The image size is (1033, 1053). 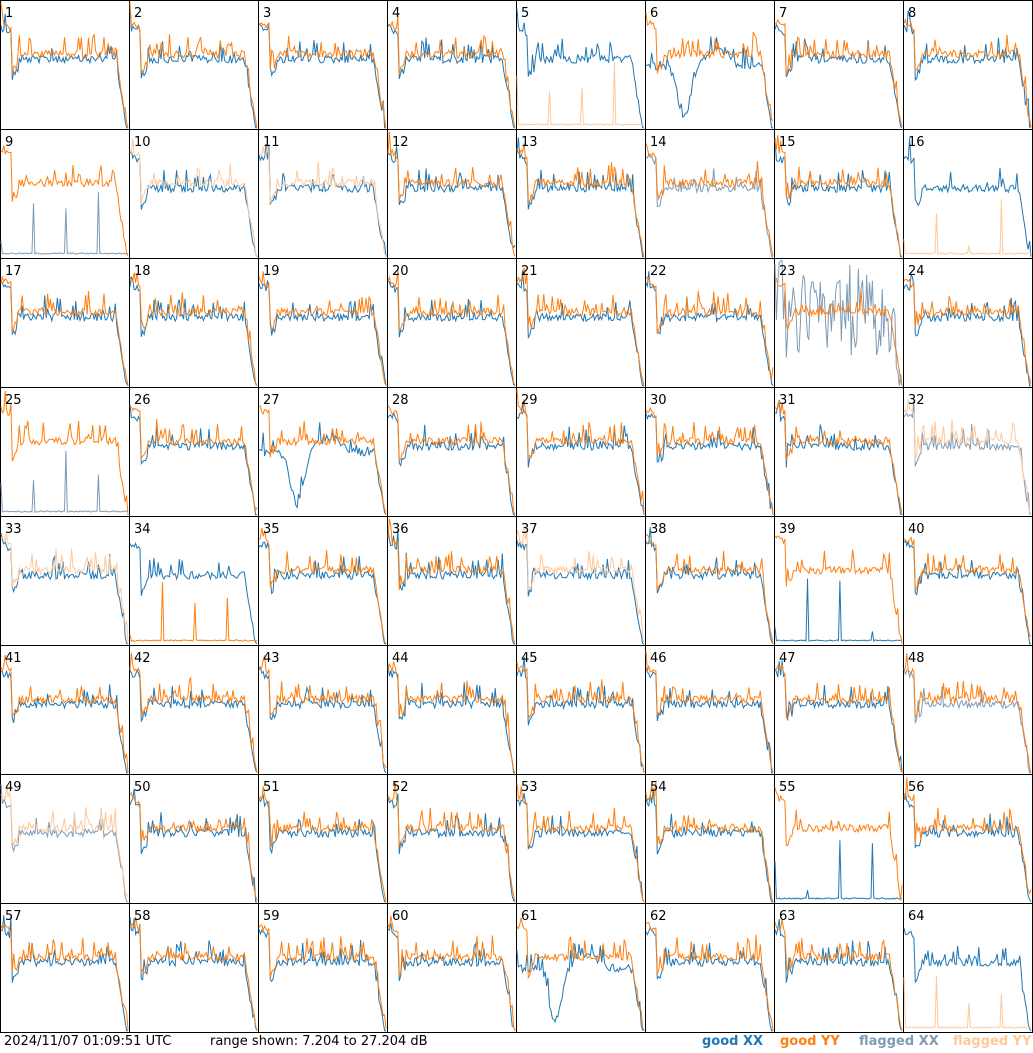 What do you see at coordinates (968, 968) in the screenshot?
I see `panel-64: 64` at bounding box center [968, 968].